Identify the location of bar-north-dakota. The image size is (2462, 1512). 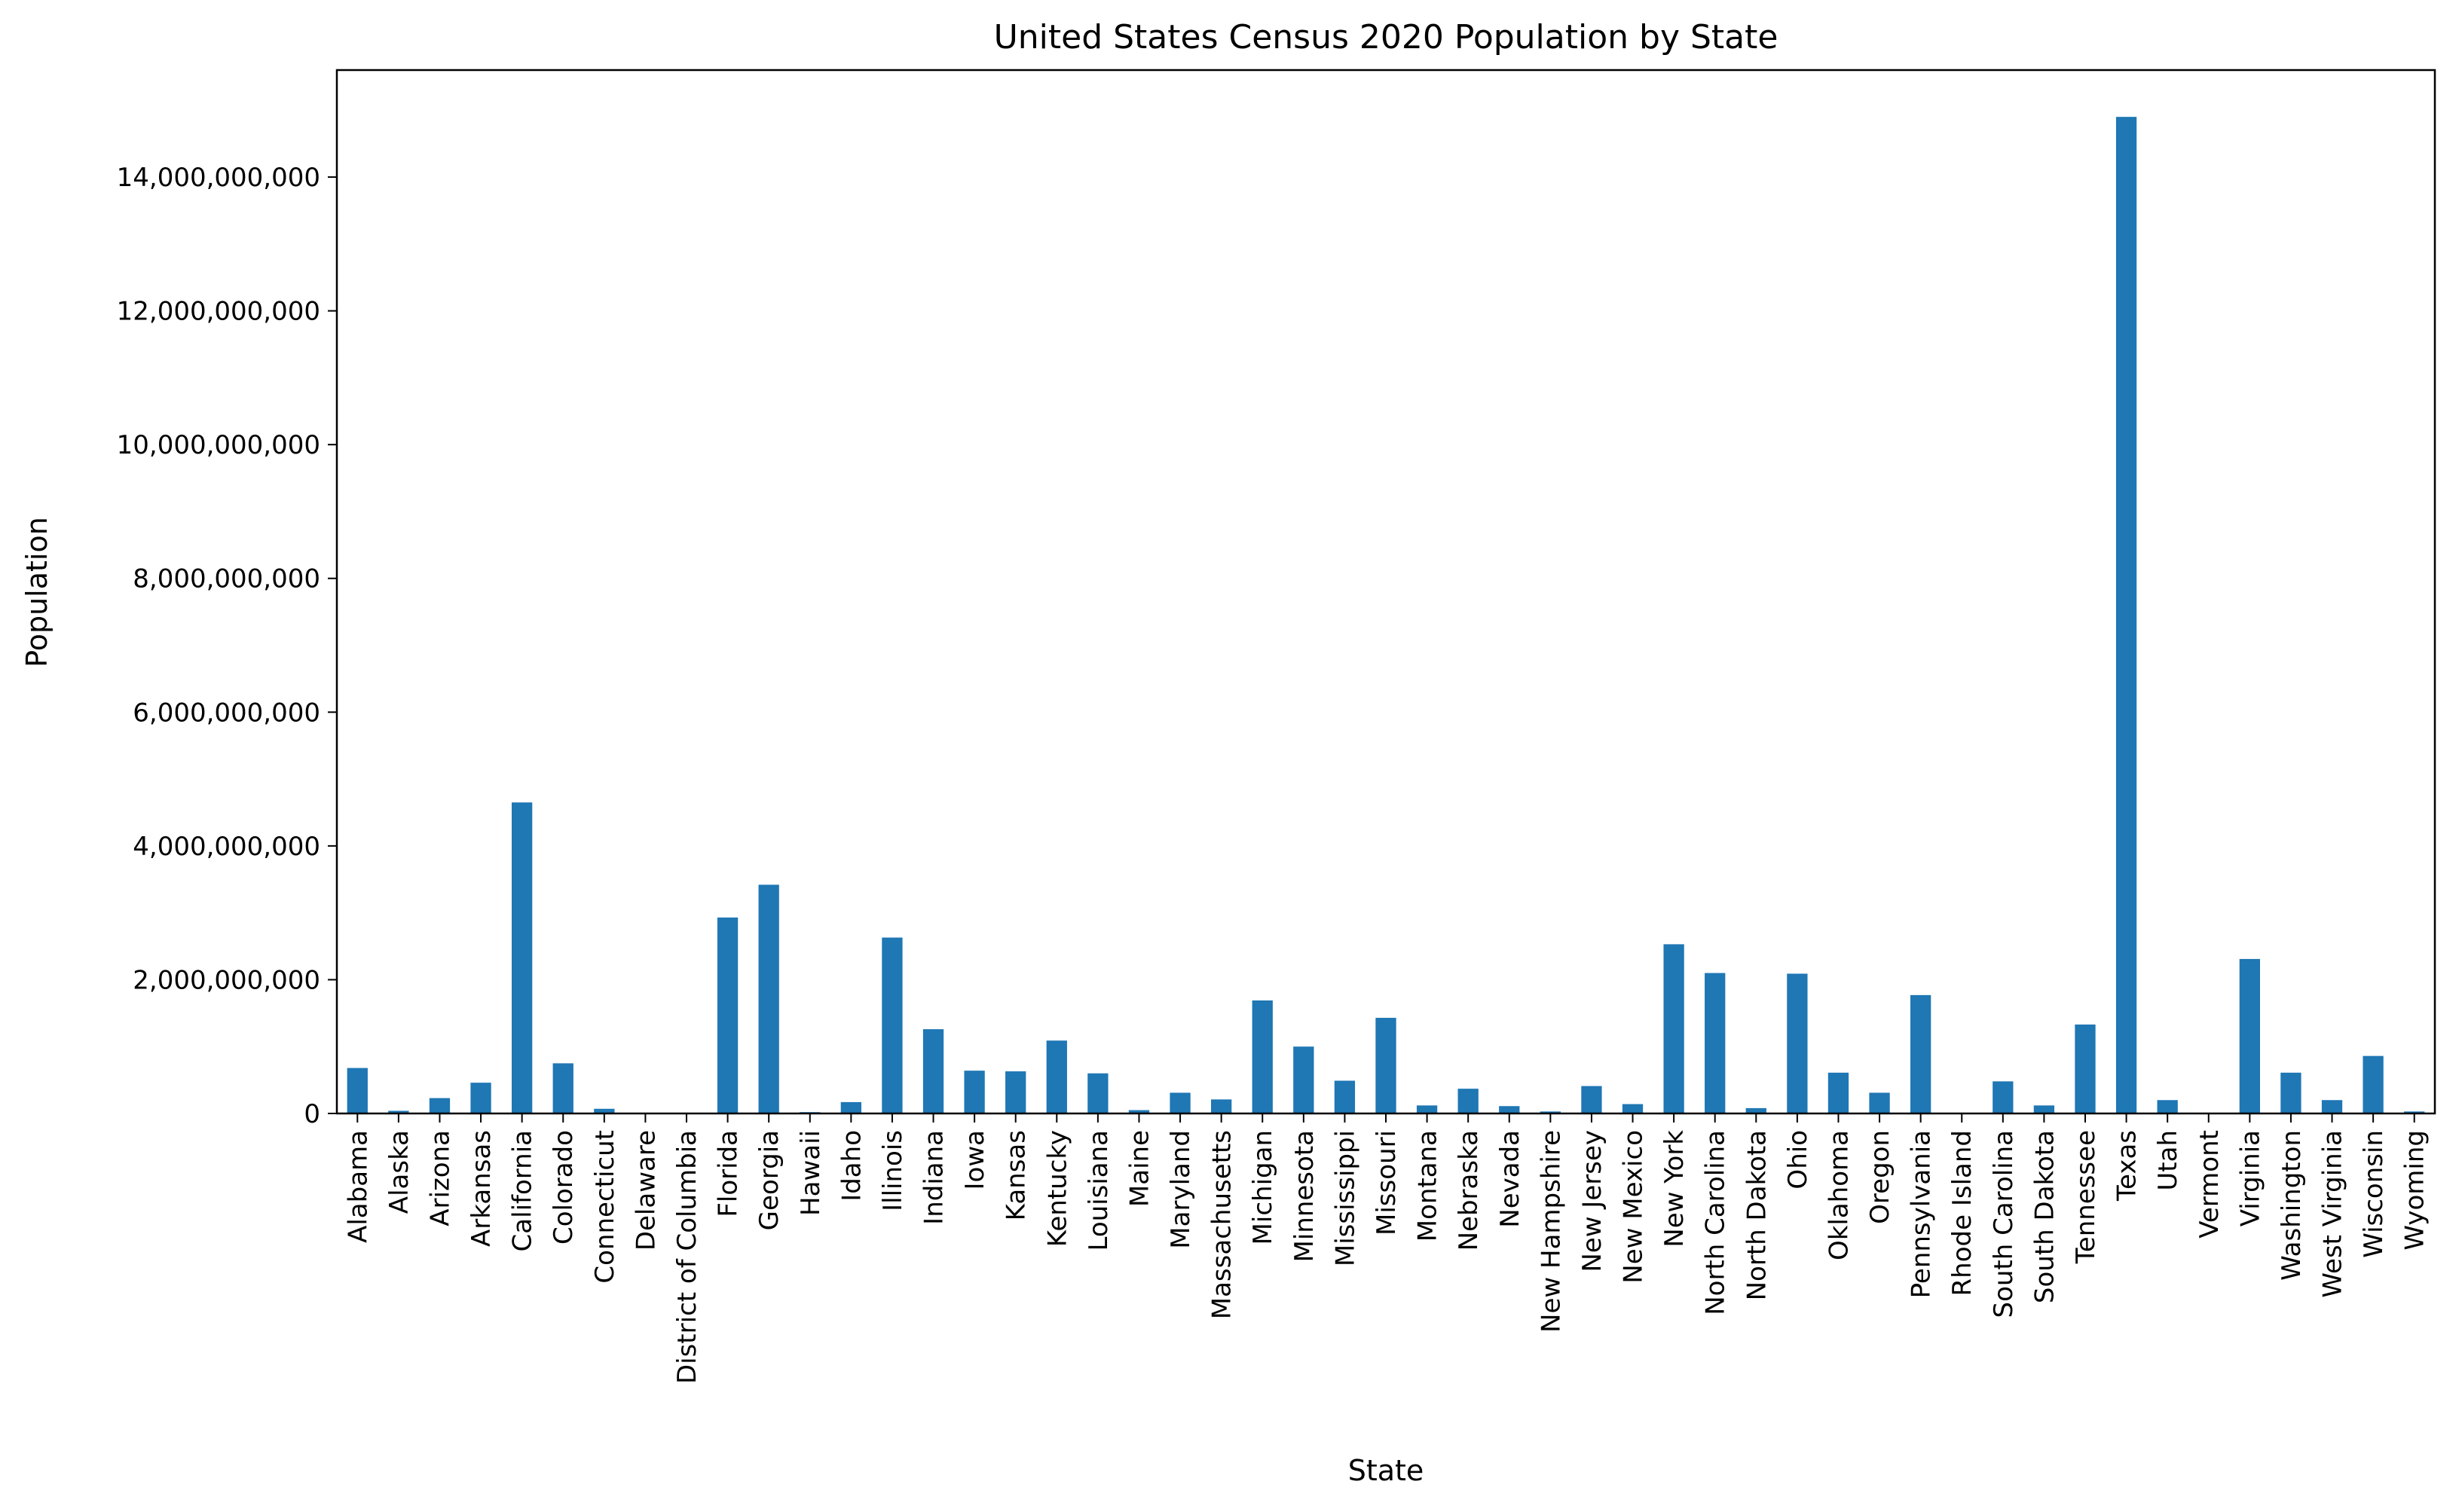
(1756, 1110).